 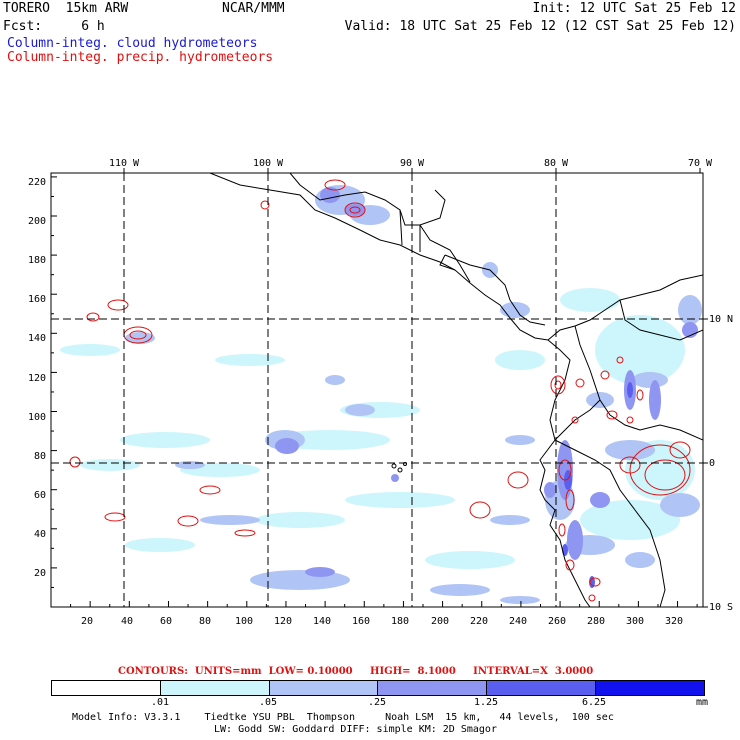 What do you see at coordinates (557, 621) in the screenshot?
I see `x-tick-label: 260` at bounding box center [557, 621].